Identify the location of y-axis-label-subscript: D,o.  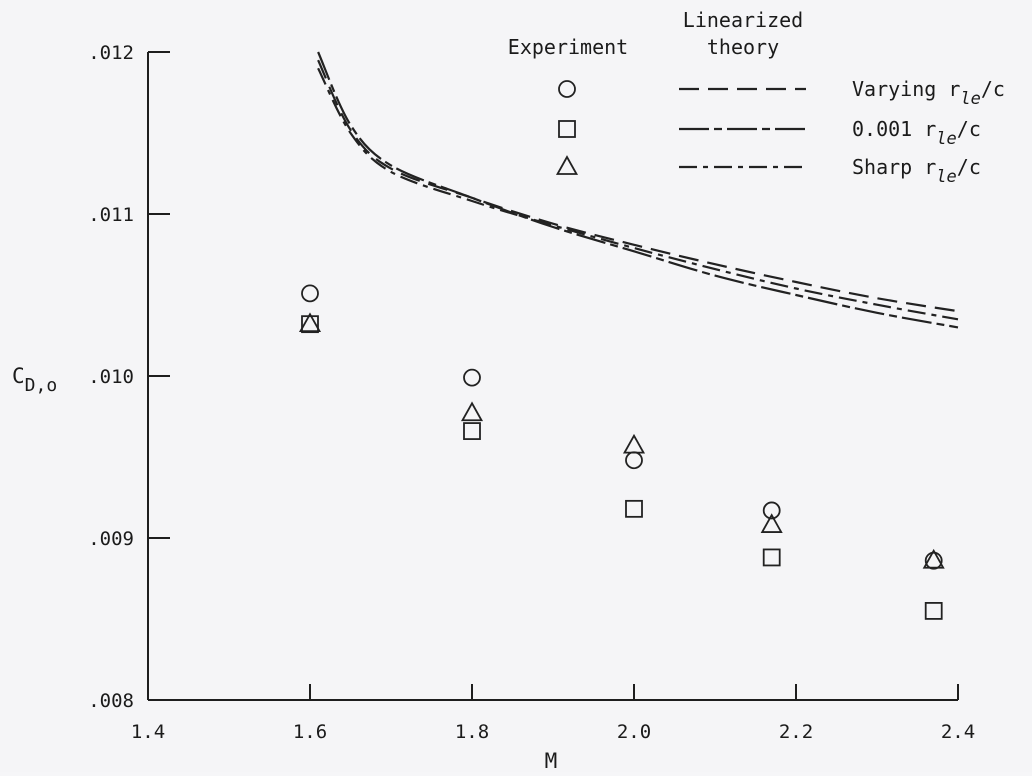
(41, 385).